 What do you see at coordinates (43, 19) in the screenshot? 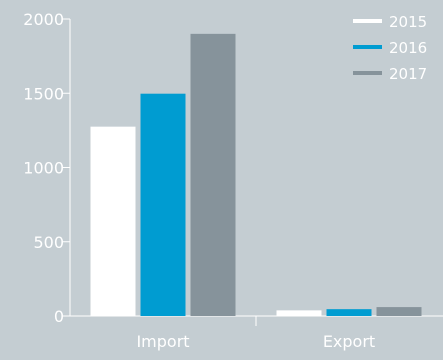
I see `y-tick-label: 2000` at bounding box center [43, 19].